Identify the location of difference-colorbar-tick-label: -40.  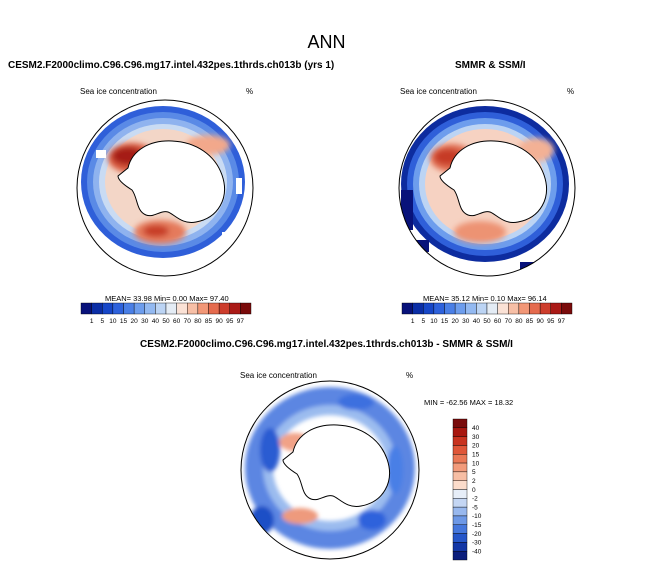
(477, 551).